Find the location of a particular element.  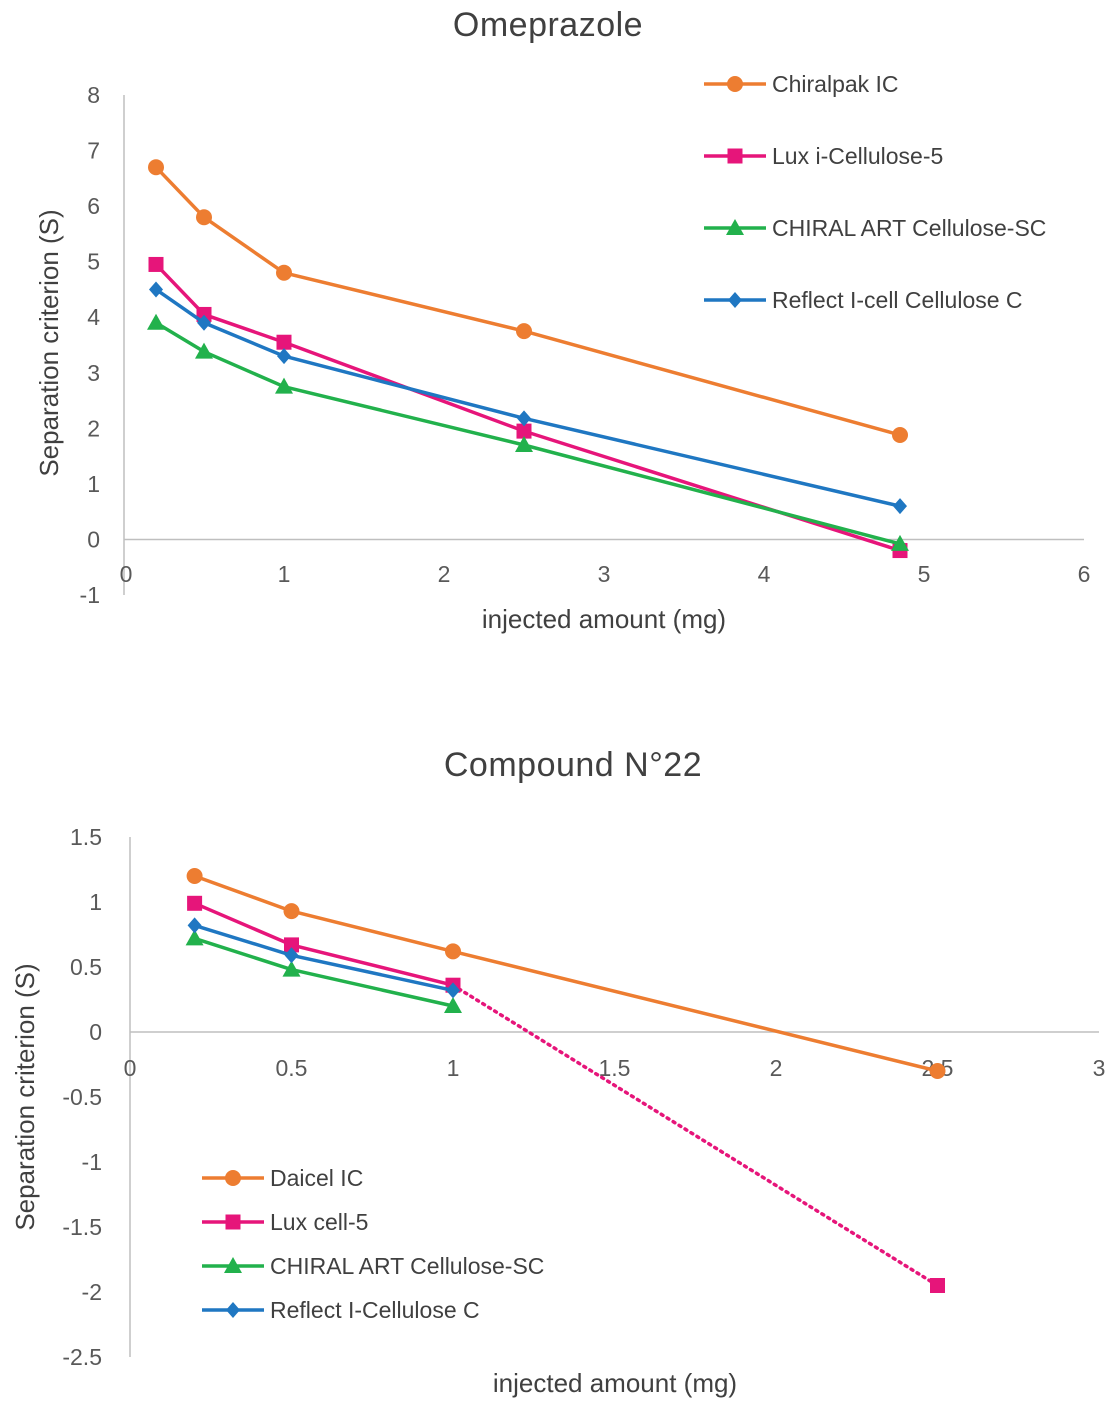

y-tick-label: -2.5 is located at coordinates (82, 1357).